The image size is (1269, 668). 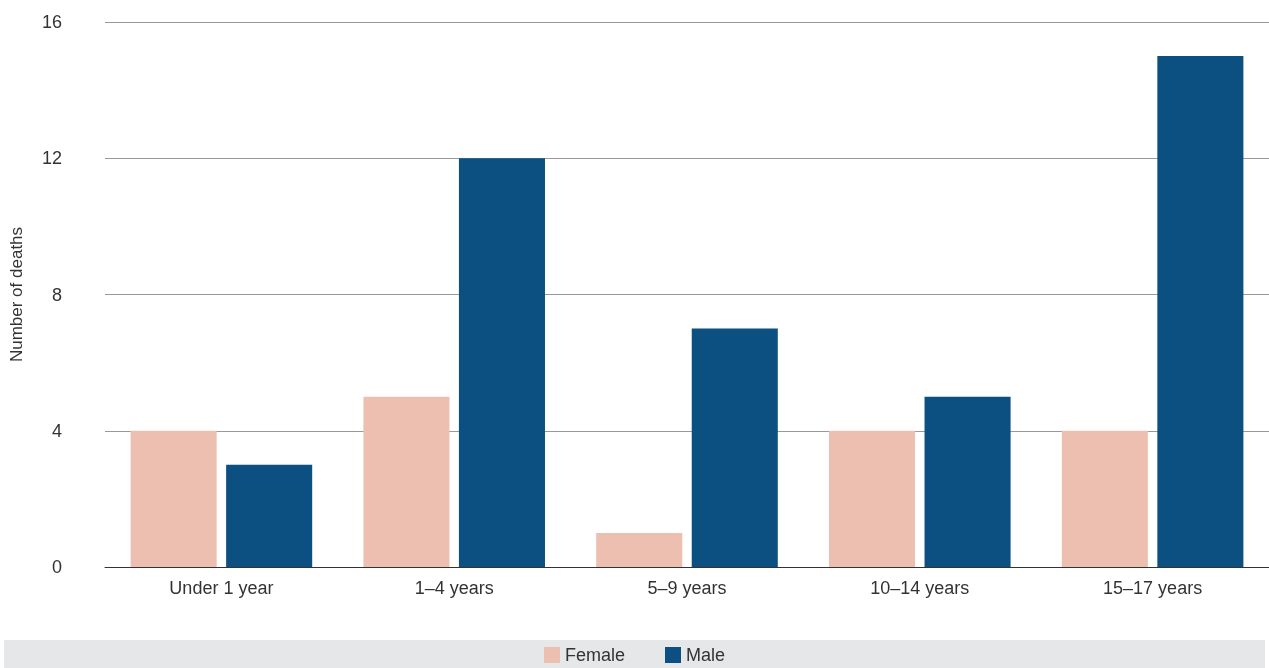 What do you see at coordinates (51, 158) in the screenshot?
I see `y-tick-label: 12` at bounding box center [51, 158].